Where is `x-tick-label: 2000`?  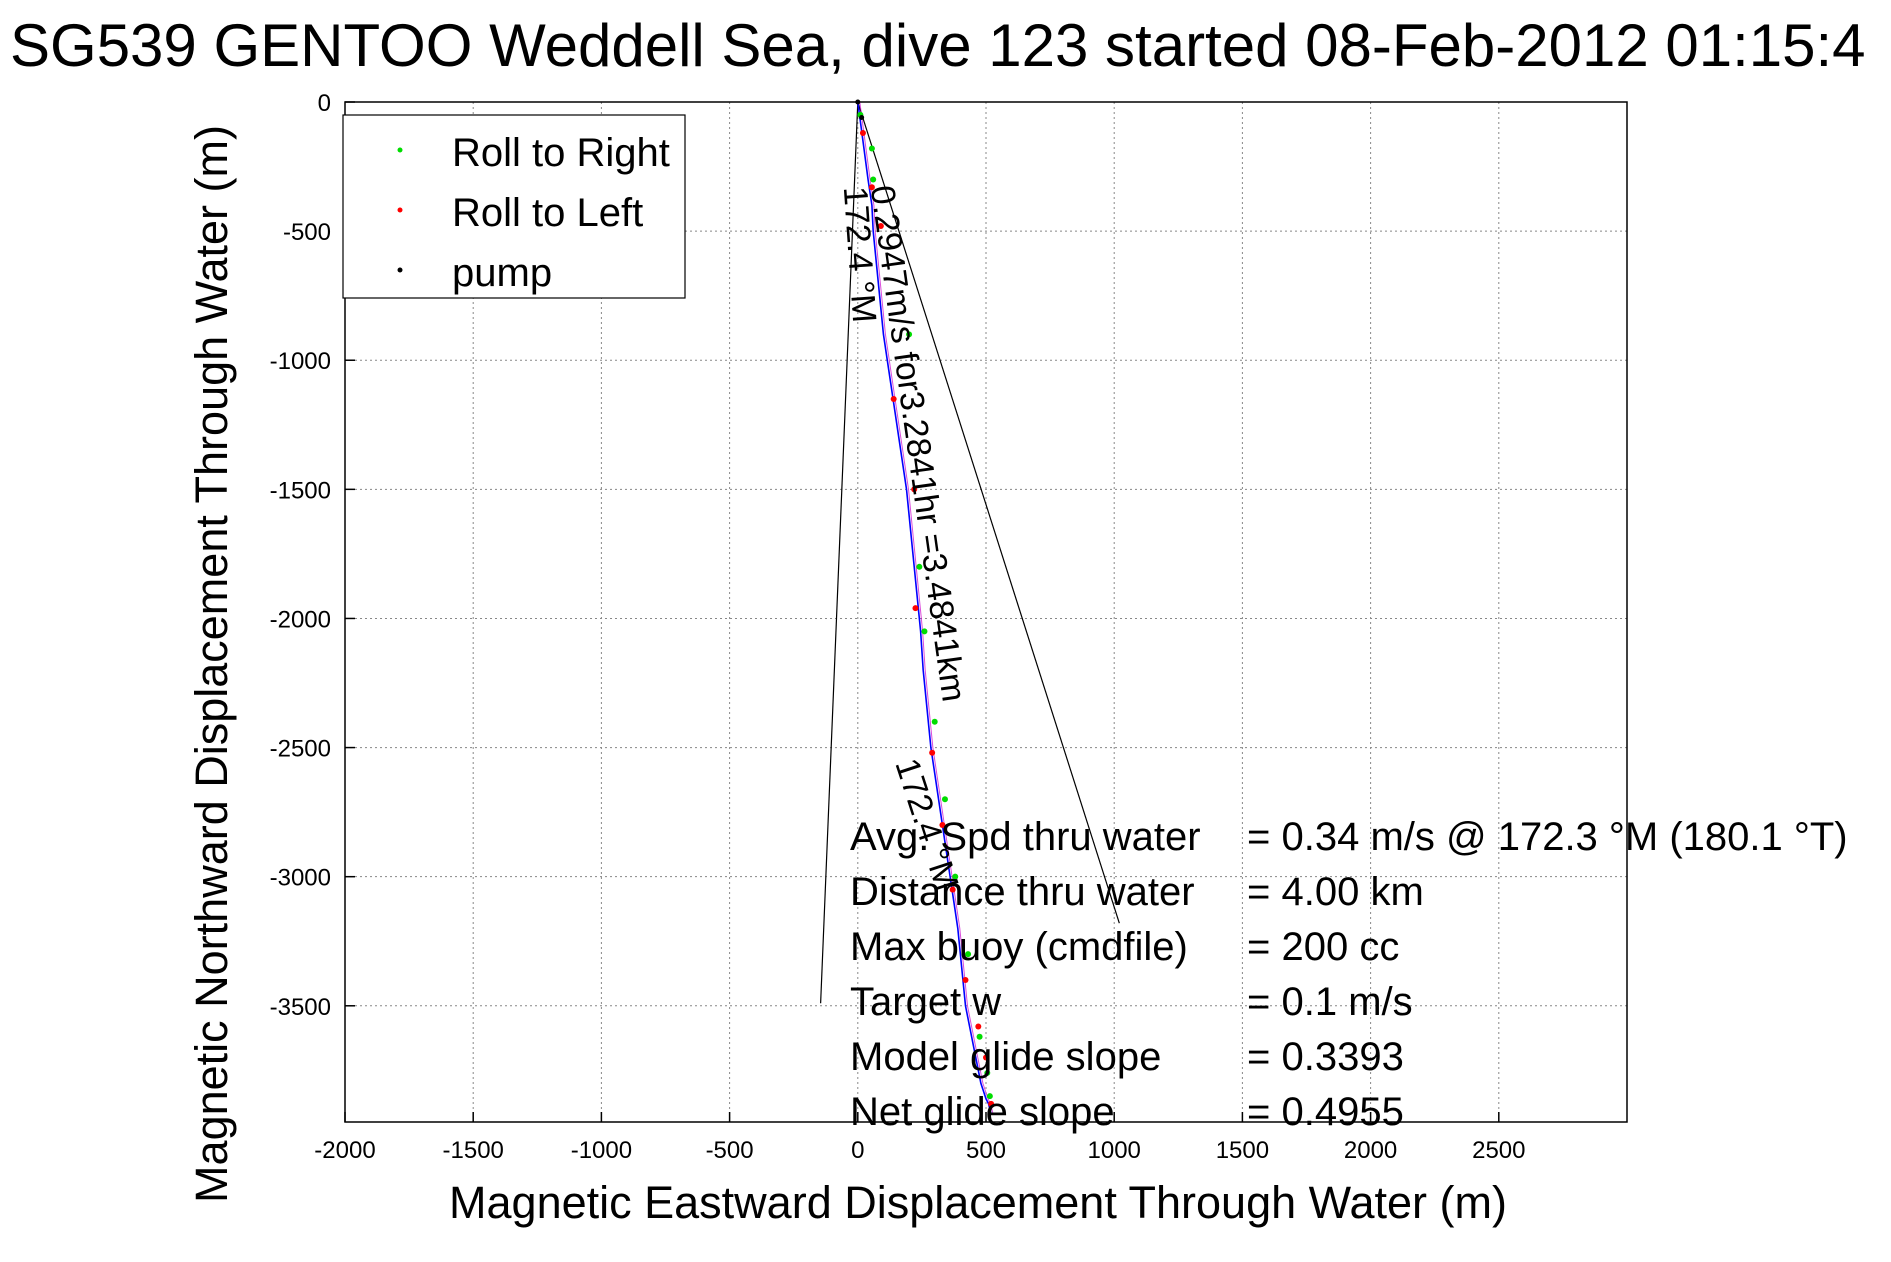 x-tick-label: 2000 is located at coordinates (1370, 1150).